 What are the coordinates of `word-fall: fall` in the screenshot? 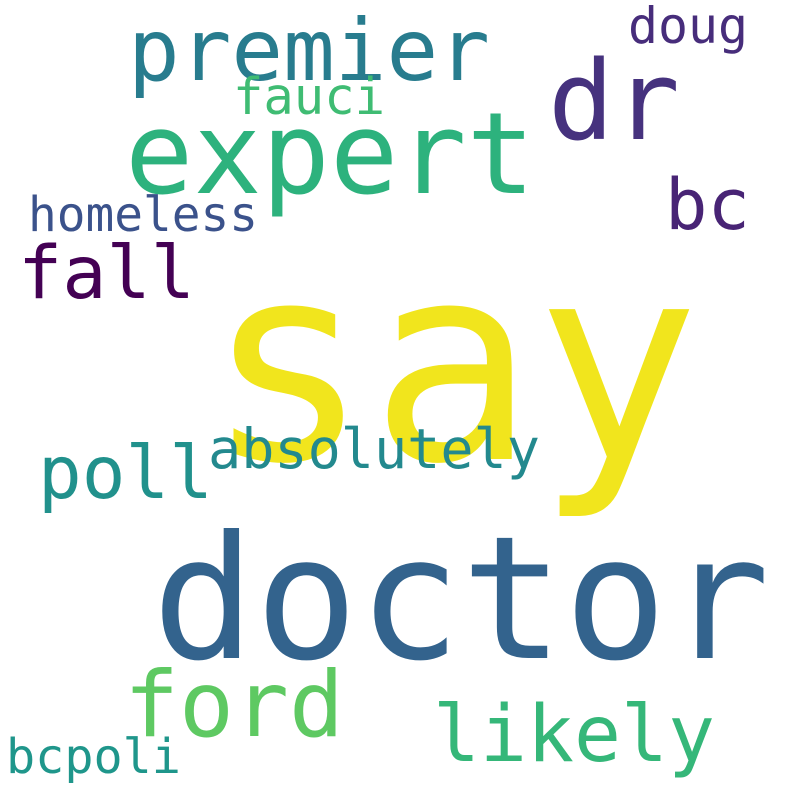 It's located at (107, 274).